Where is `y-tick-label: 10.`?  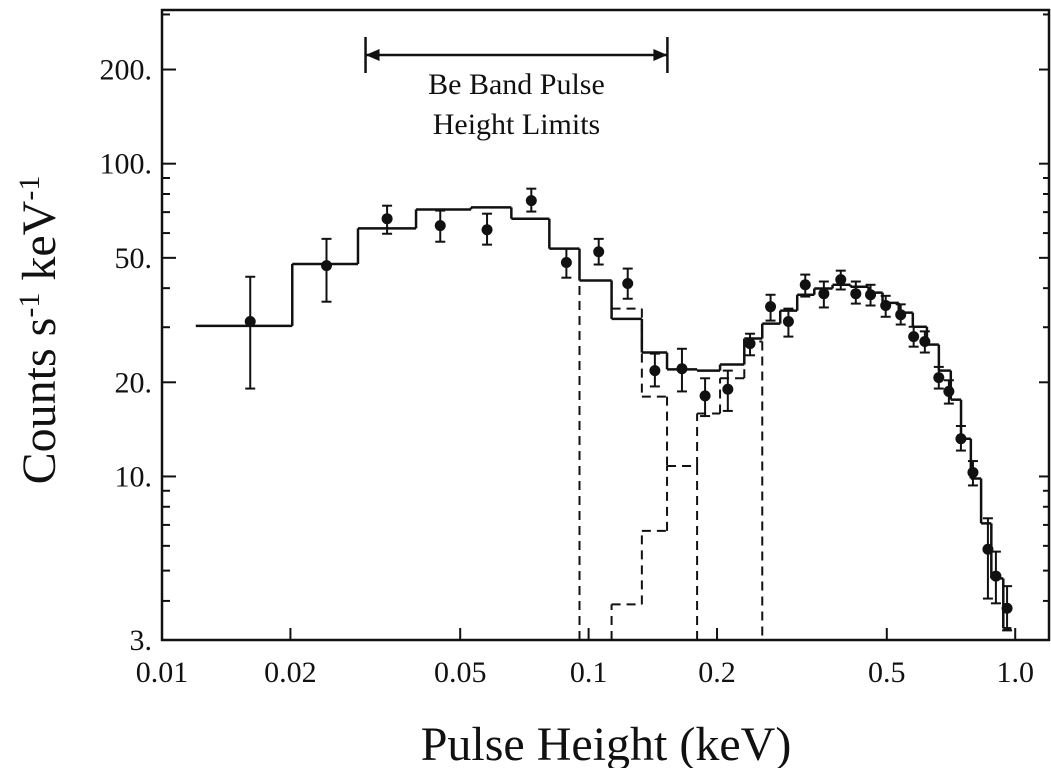
y-tick-label: 10. is located at coordinates (134, 476).